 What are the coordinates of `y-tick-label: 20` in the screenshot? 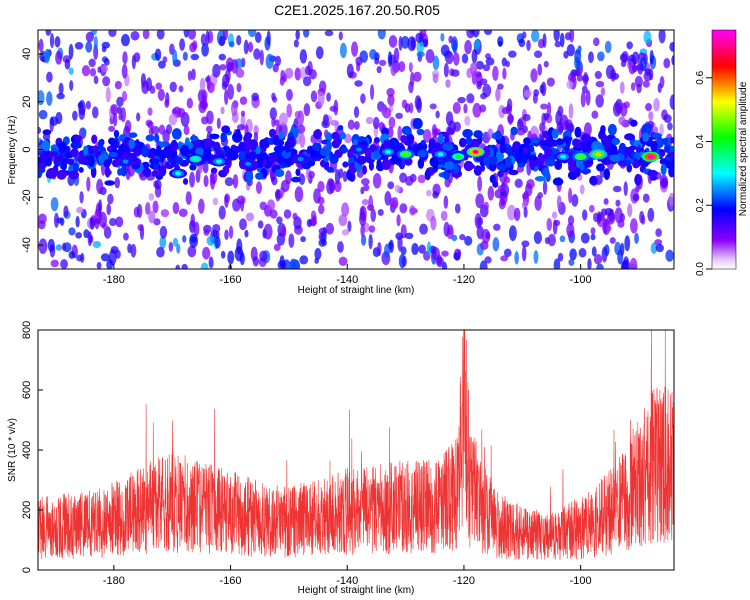 It's located at (27, 102).